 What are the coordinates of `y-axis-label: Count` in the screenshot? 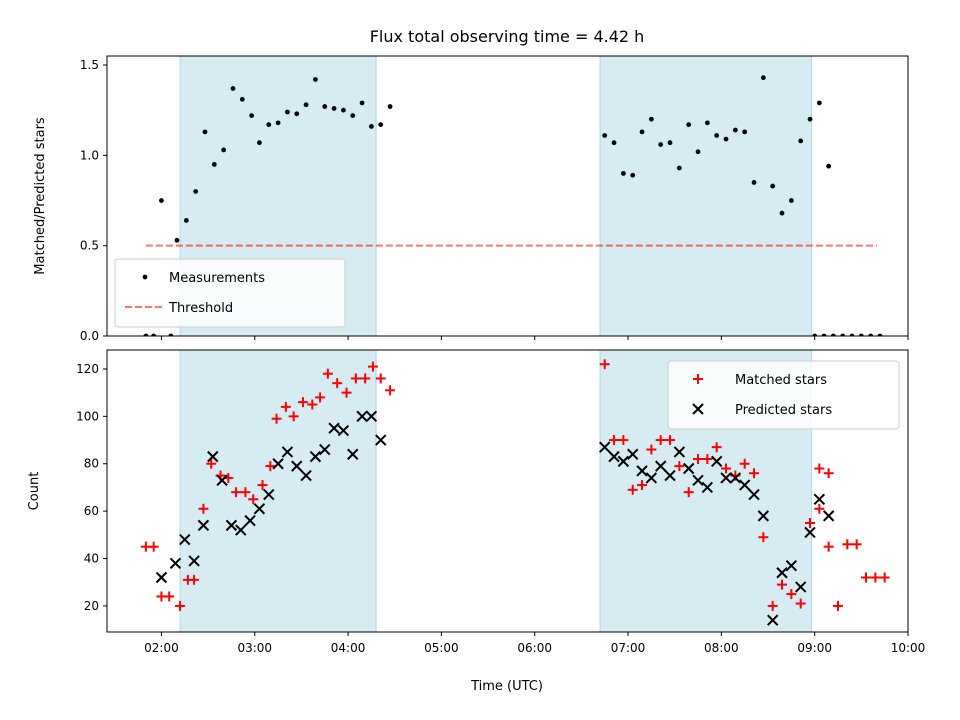 It's located at (34, 491).